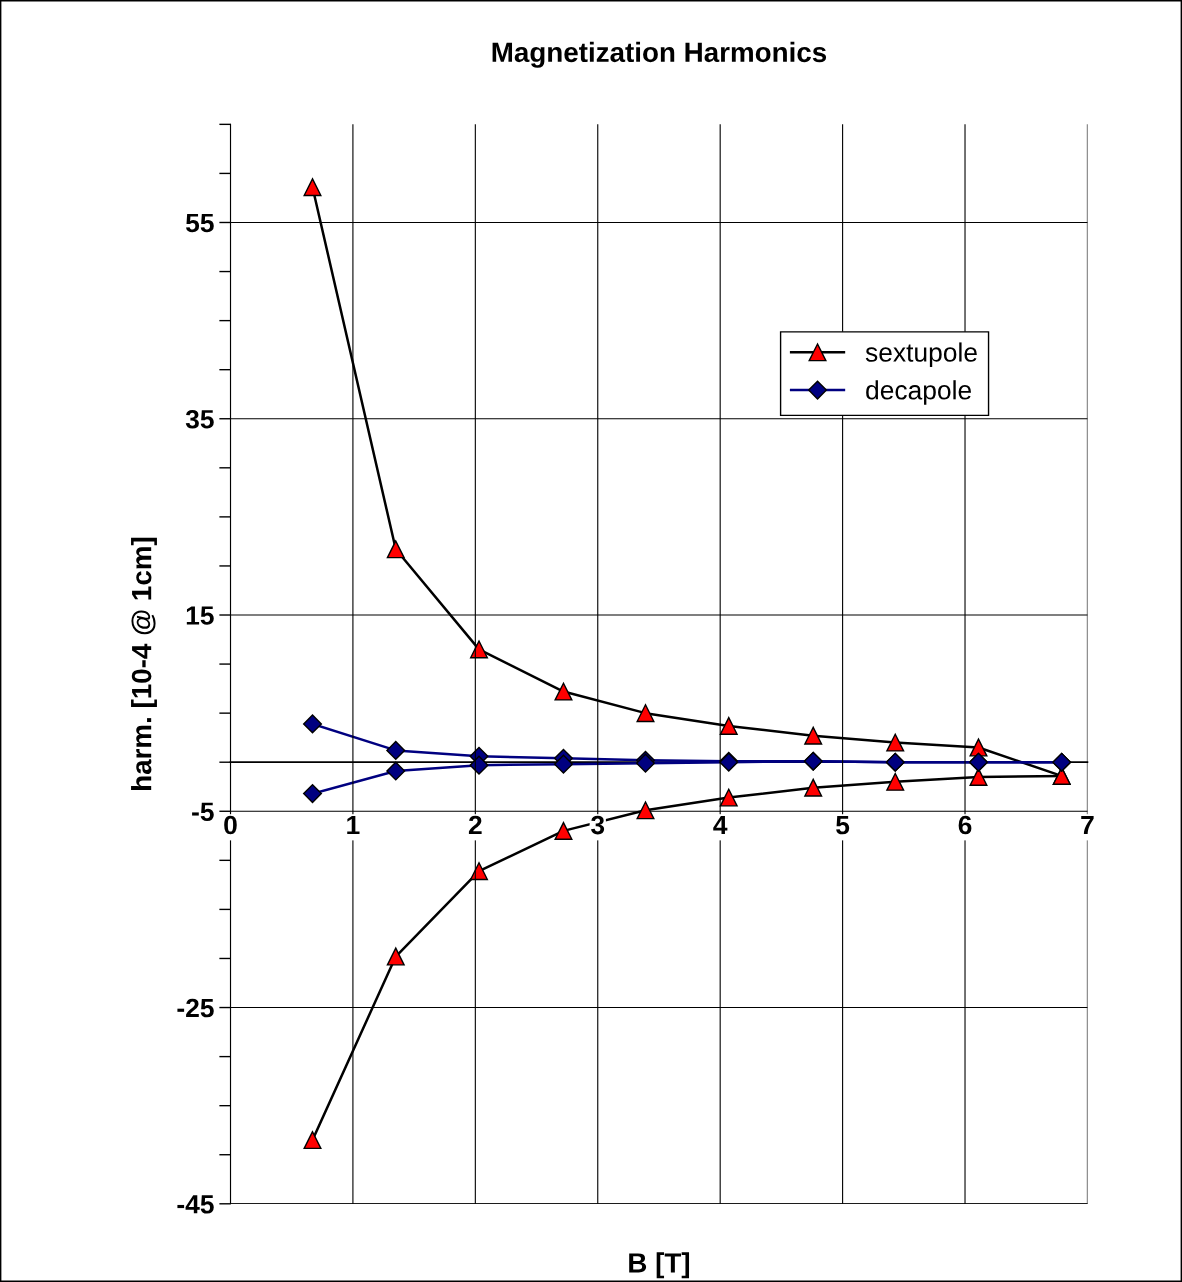 The width and height of the screenshot is (1182, 1282). What do you see at coordinates (918, 392) in the screenshot?
I see `legend-label: decapole` at bounding box center [918, 392].